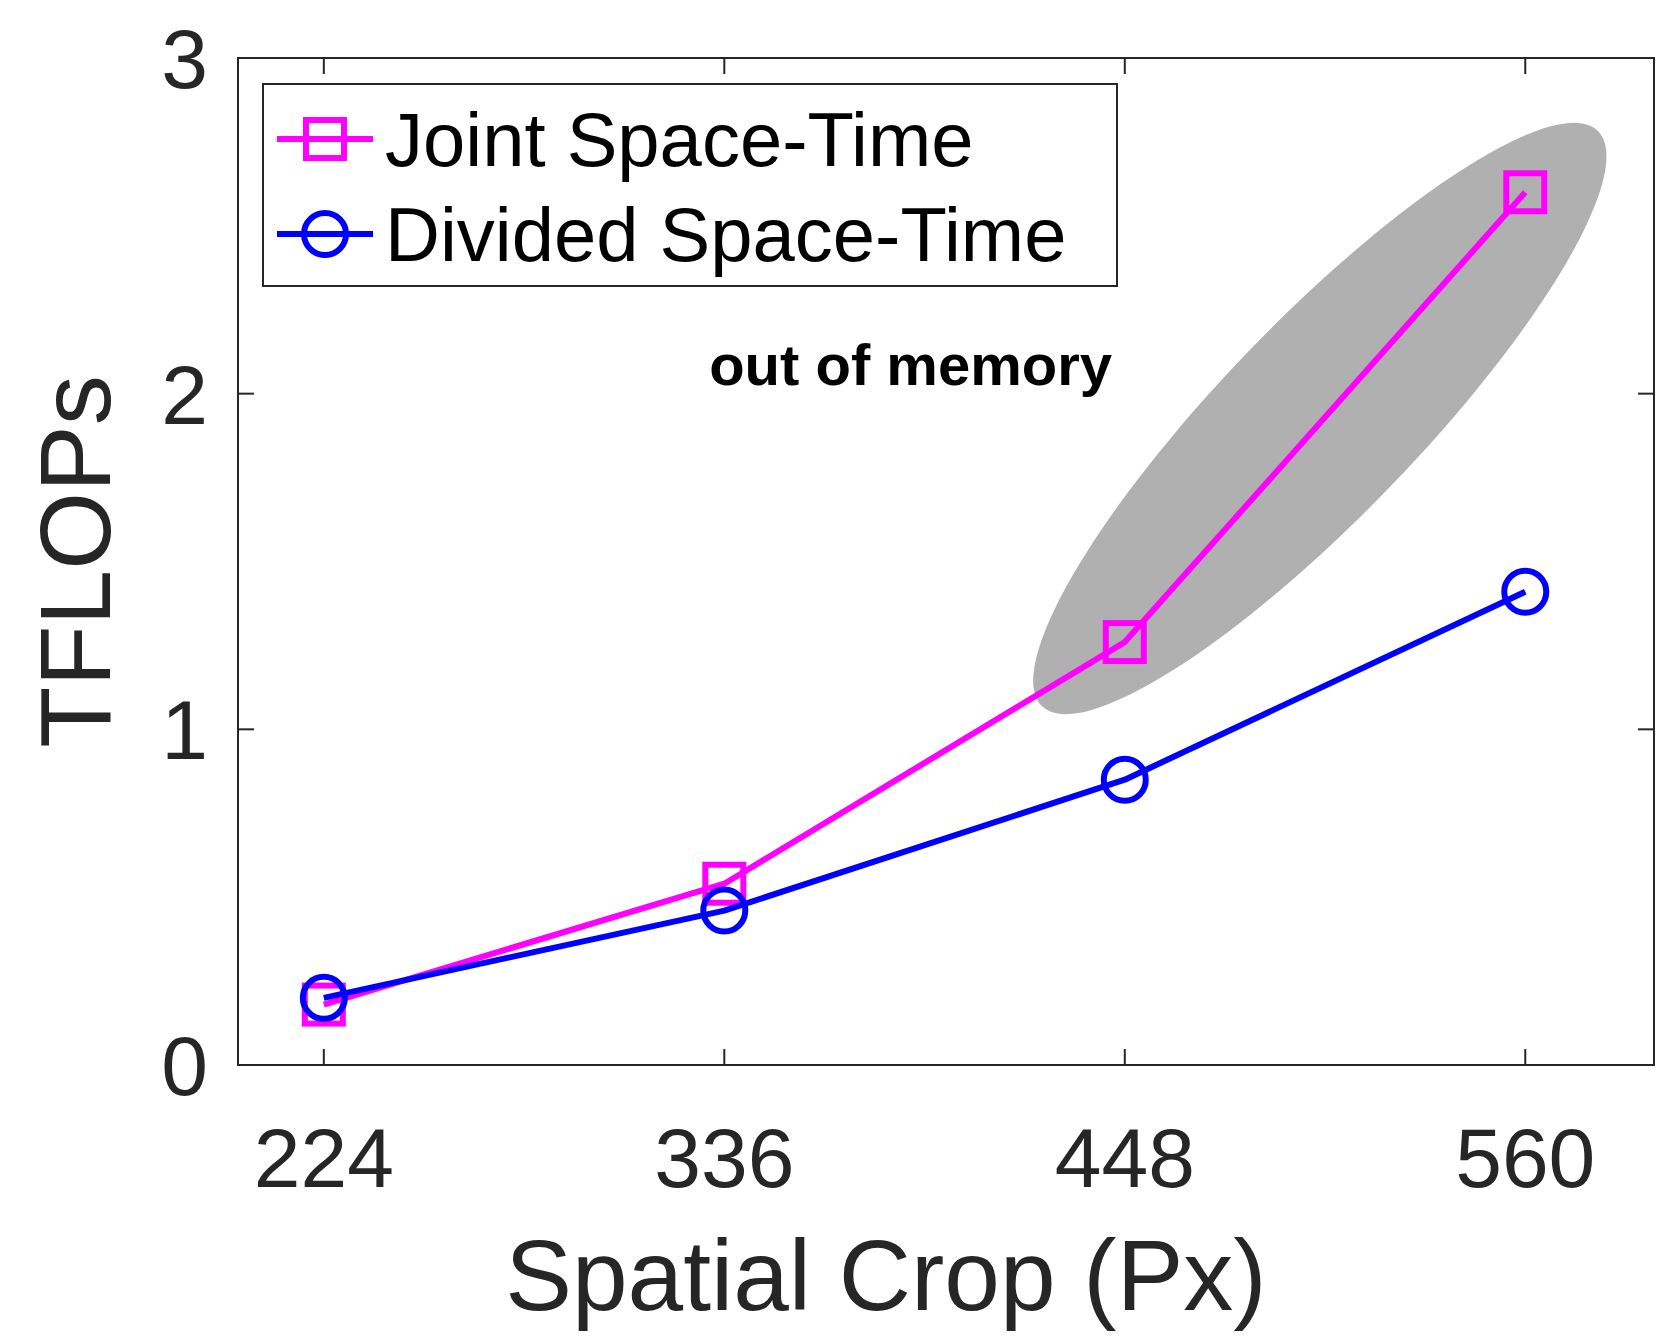  I want to click on legend-label: Divided Space-Time, so click(726, 234).